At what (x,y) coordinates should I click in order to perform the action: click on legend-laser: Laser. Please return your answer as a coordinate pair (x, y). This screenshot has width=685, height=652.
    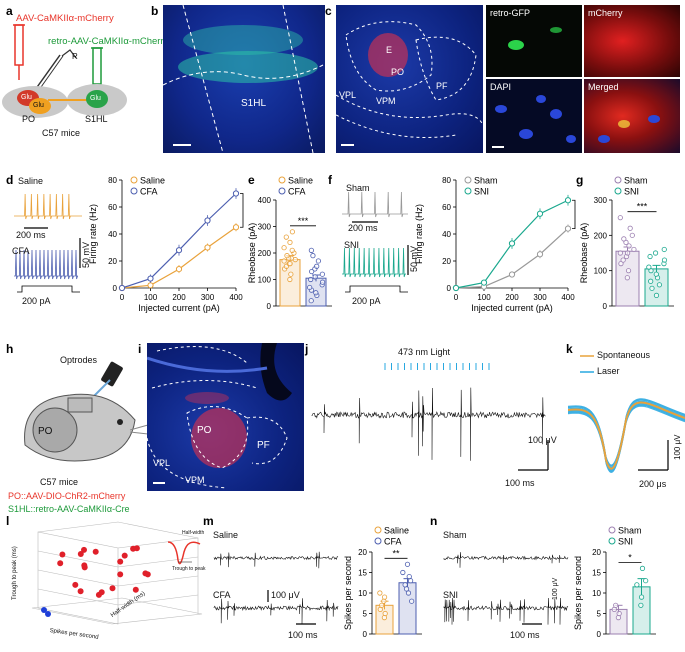
    Looking at the image, I should click on (608, 371).